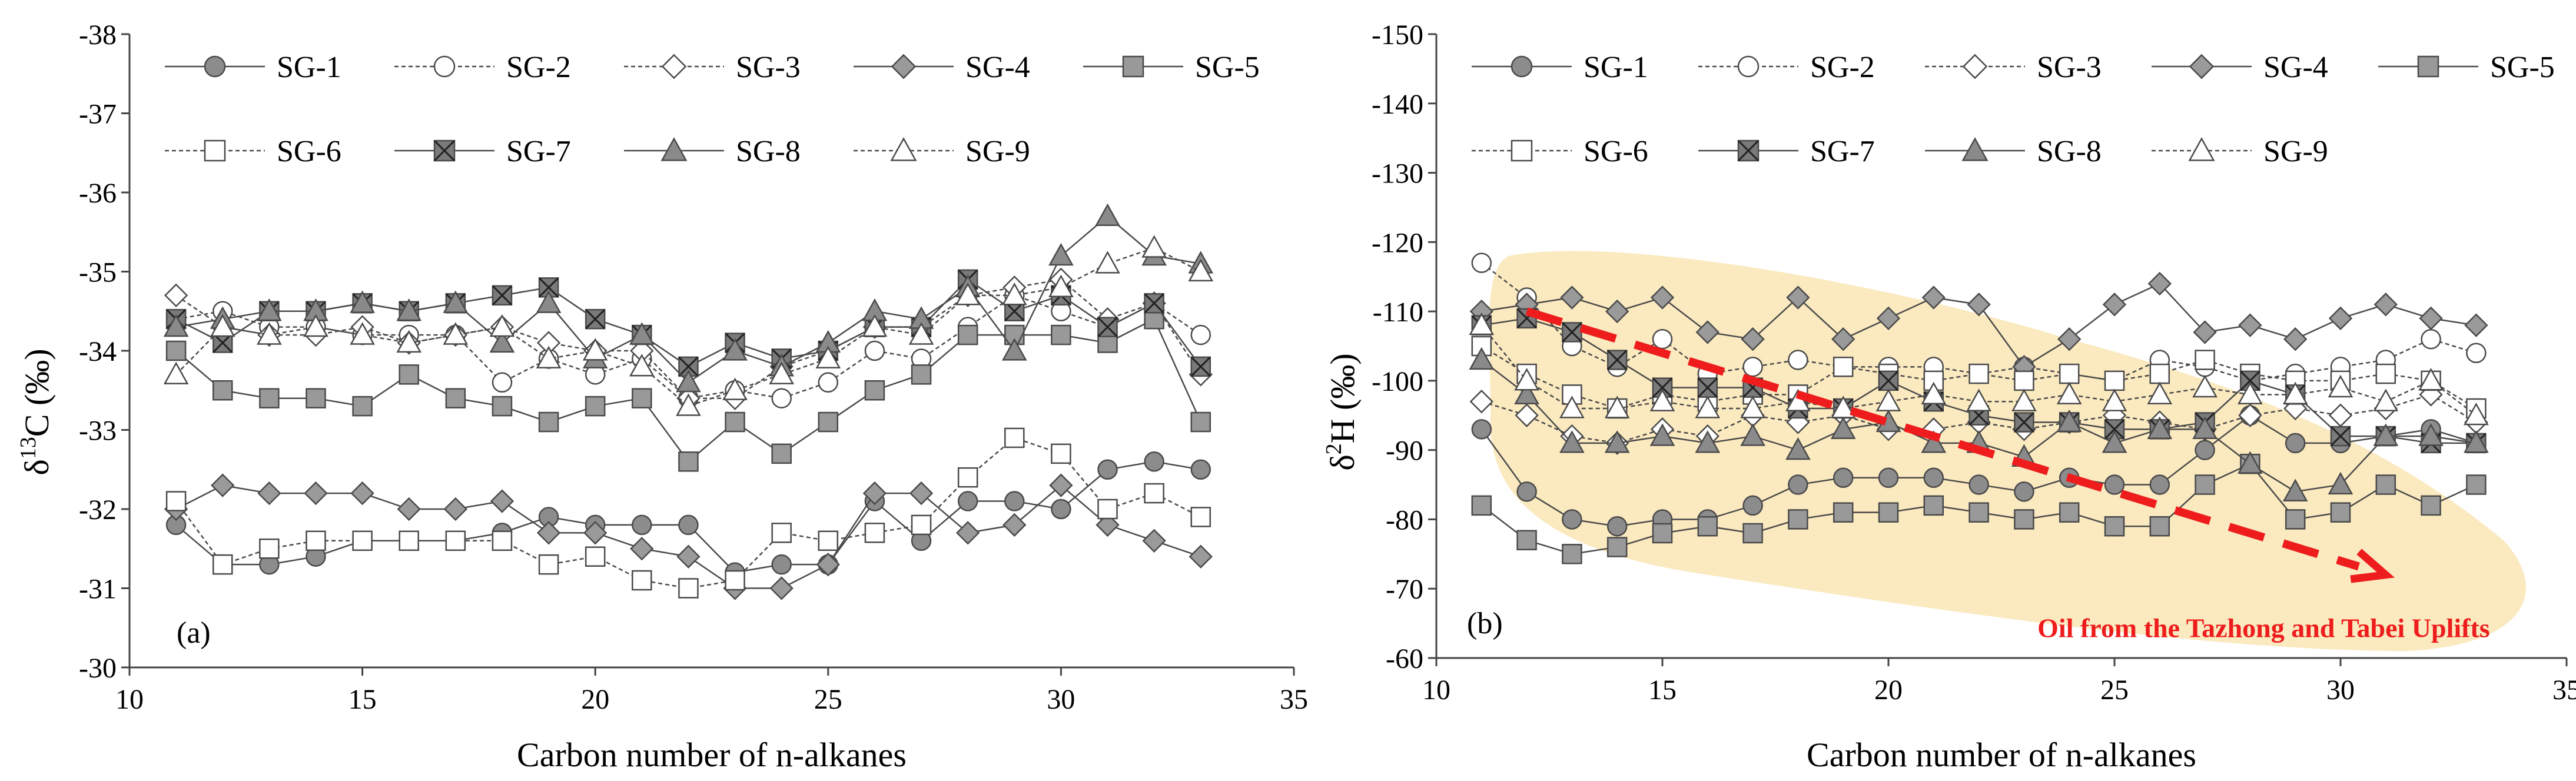 This screenshot has height=781, width=2576. What do you see at coordinates (828, 700) in the screenshot?
I see `panel-a-x-tick-label: 25` at bounding box center [828, 700].